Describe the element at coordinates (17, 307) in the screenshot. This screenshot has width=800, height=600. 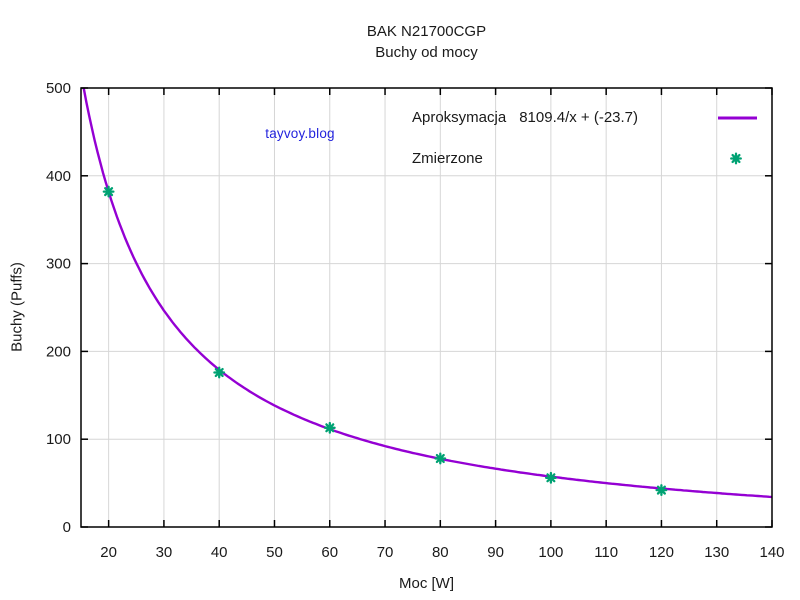
I see `y-axis-label: Buchy (Puffs)` at that location.